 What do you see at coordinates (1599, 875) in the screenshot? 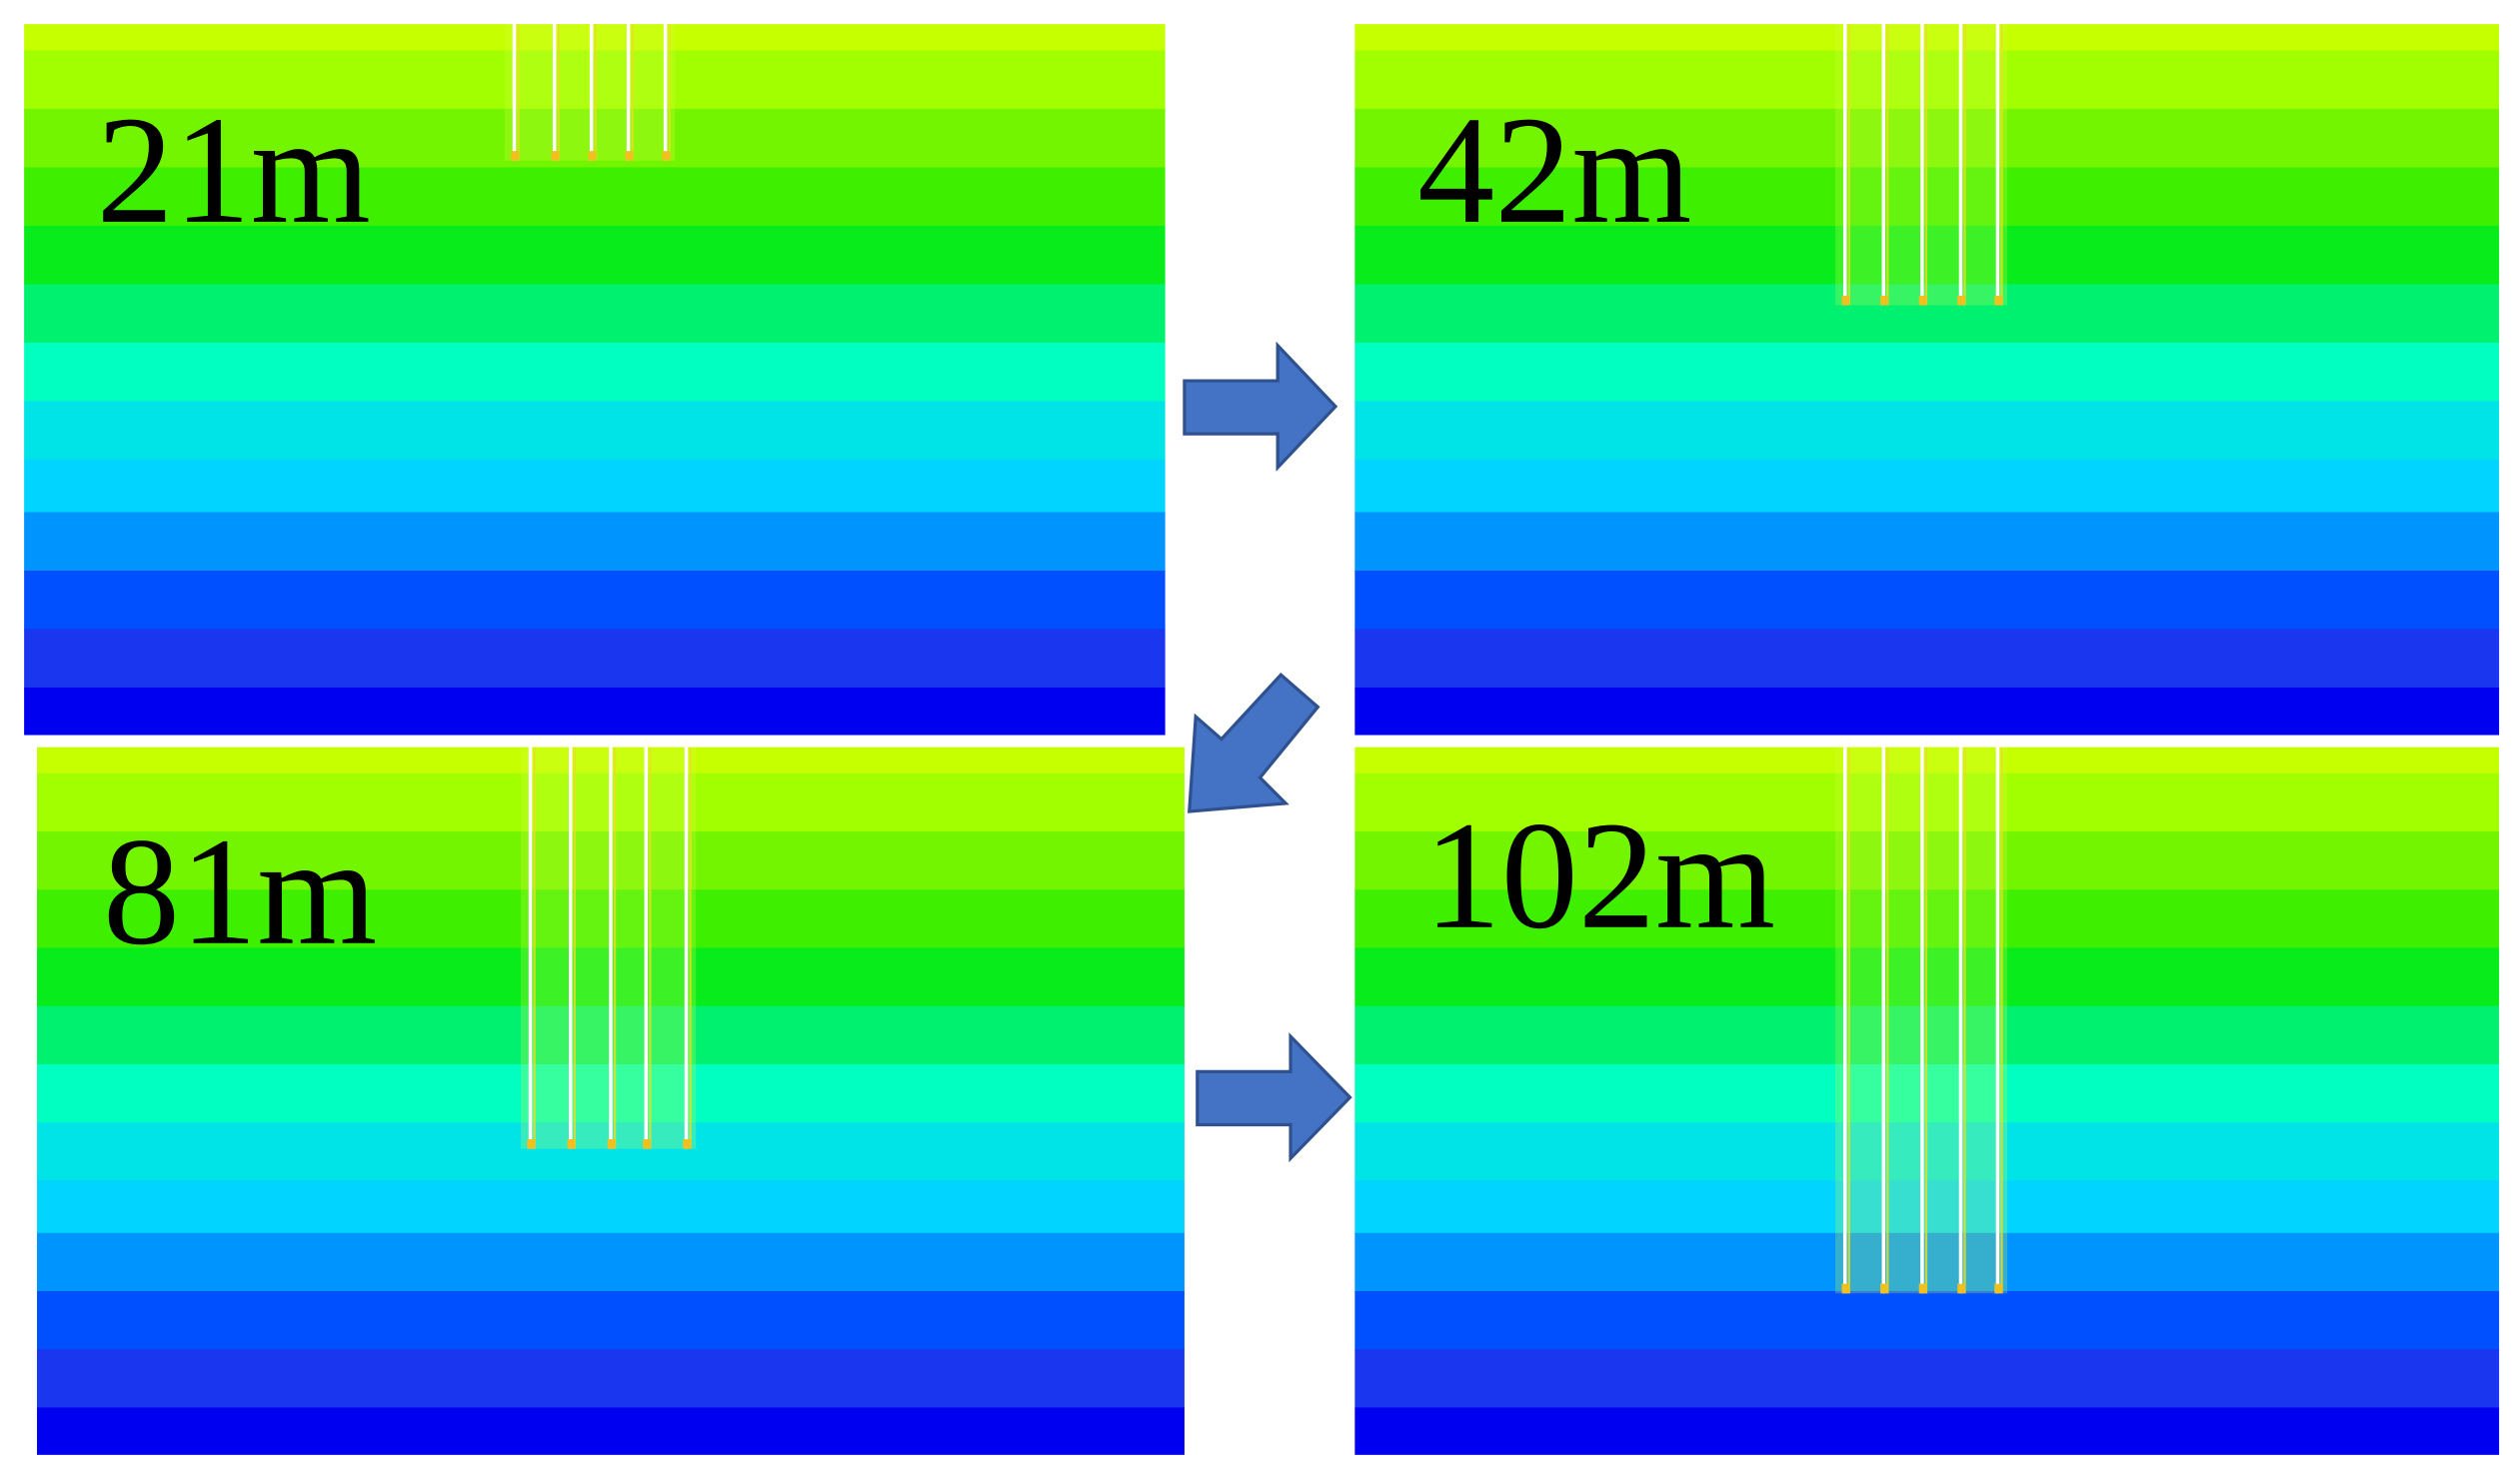
I see `depth-label: 102m` at bounding box center [1599, 875].